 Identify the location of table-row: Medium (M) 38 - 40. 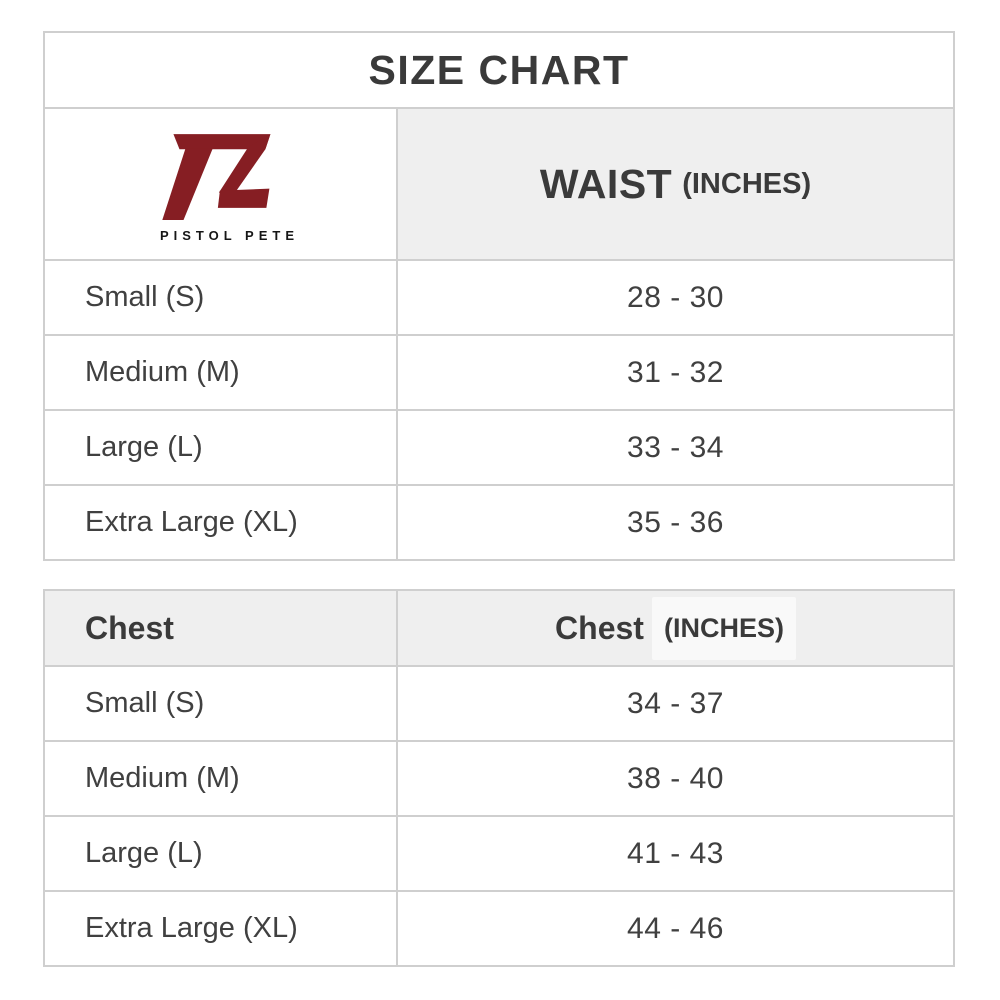
(499, 777).